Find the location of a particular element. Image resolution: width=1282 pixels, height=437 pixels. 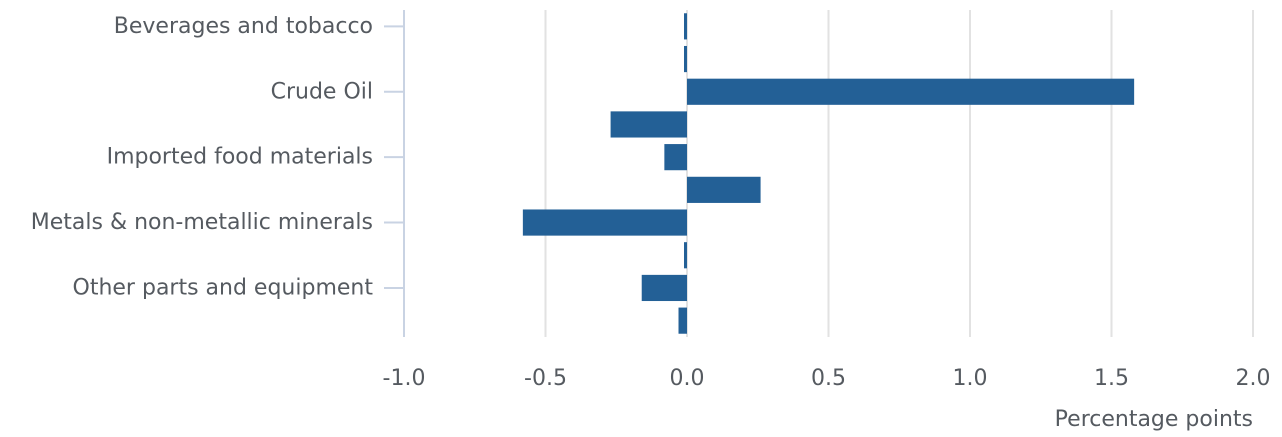

x-tick-label: 1.0 is located at coordinates (970, 378).